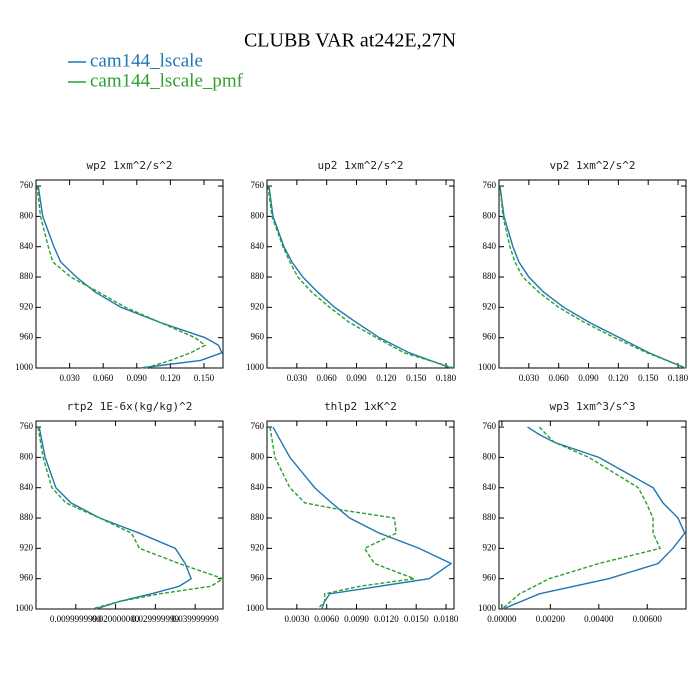 The height and width of the screenshot is (700, 700). What do you see at coordinates (446, 619) in the screenshot?
I see `x-tick-label: 0.0180` at bounding box center [446, 619].